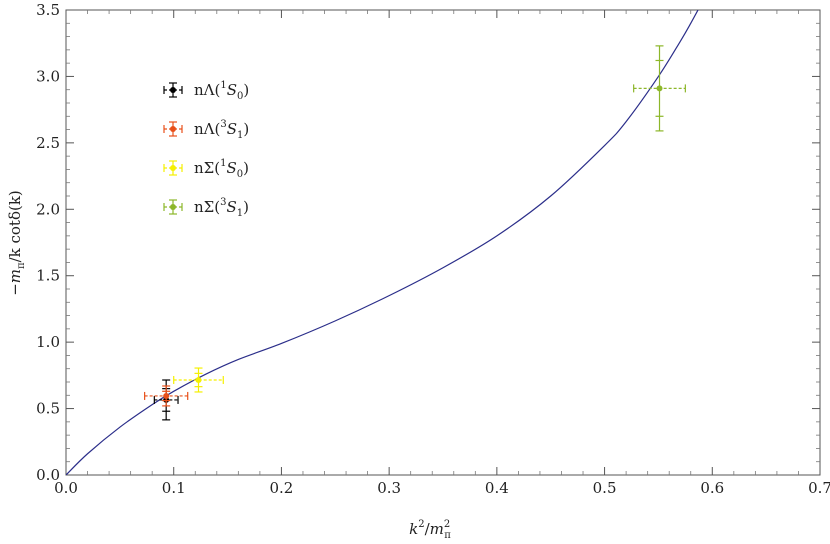 This screenshot has height=544, width=830. What do you see at coordinates (206, 149) in the screenshot?
I see `legend: nΛ(1S0) nΛ(3S1) nΣ(1S0) nΣ(3S1)` at bounding box center [206, 149].